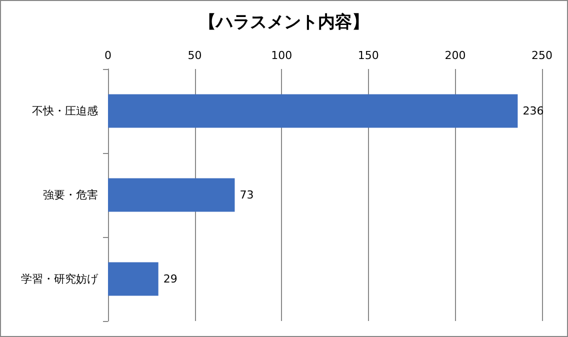 Image resolution: width=568 pixels, height=337 pixels. I want to click on x-tick-label: 150, so click(368, 55).